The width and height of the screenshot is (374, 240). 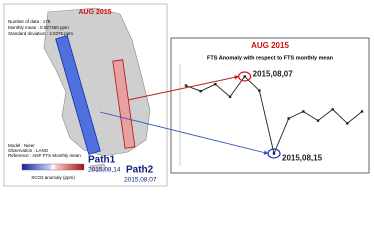 I want to click on path-date: 2015,08,14, so click(x=104, y=170).